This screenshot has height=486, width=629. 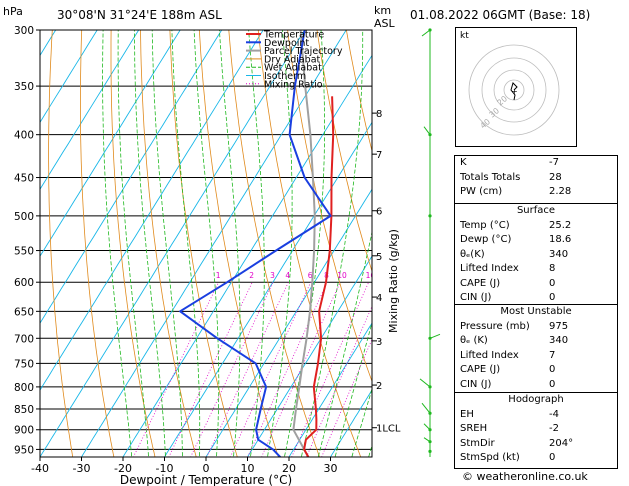 I want to click on mu-row: CIN (J) 0, so click(x=508, y=384).